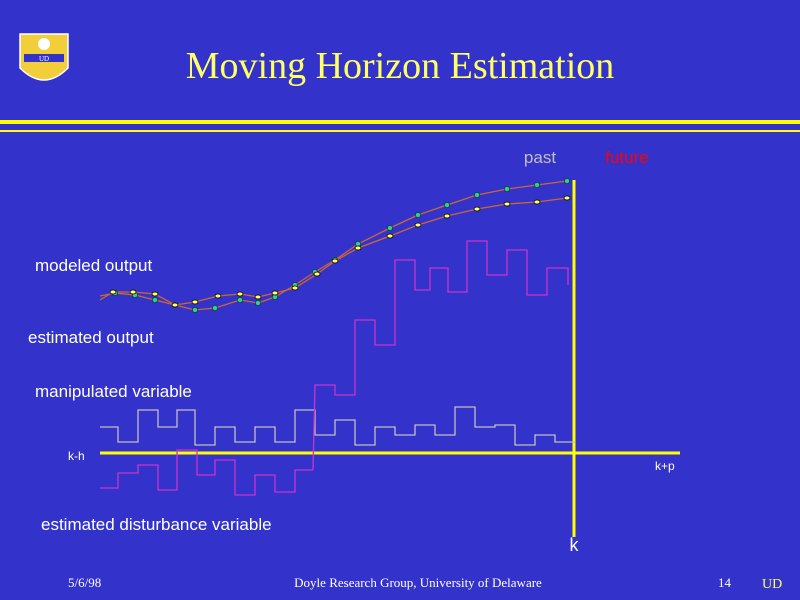 This screenshot has width=800, height=600. What do you see at coordinates (540, 157) in the screenshot?
I see `past-label: past` at bounding box center [540, 157].